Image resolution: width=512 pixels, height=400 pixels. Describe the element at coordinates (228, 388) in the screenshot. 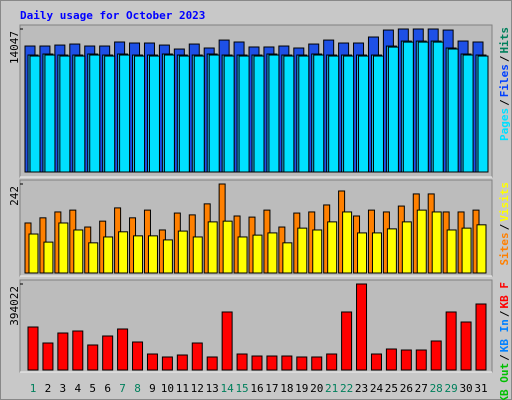

I see `x-tick-label: 14` at that location.